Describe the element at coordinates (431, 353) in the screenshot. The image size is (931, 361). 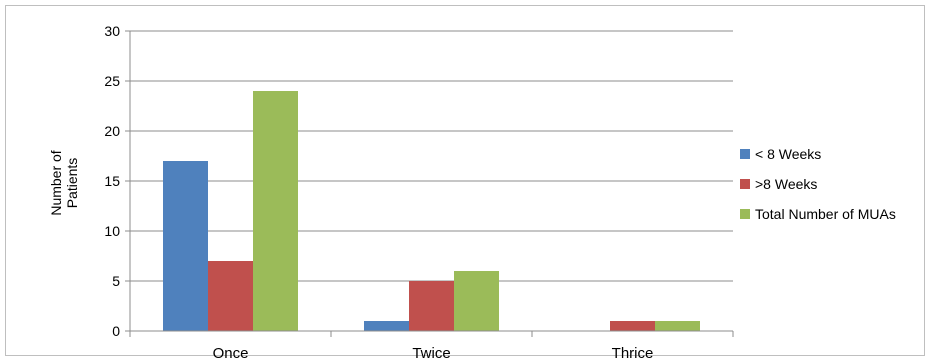
I see `x-tick-label: Twice` at that location.